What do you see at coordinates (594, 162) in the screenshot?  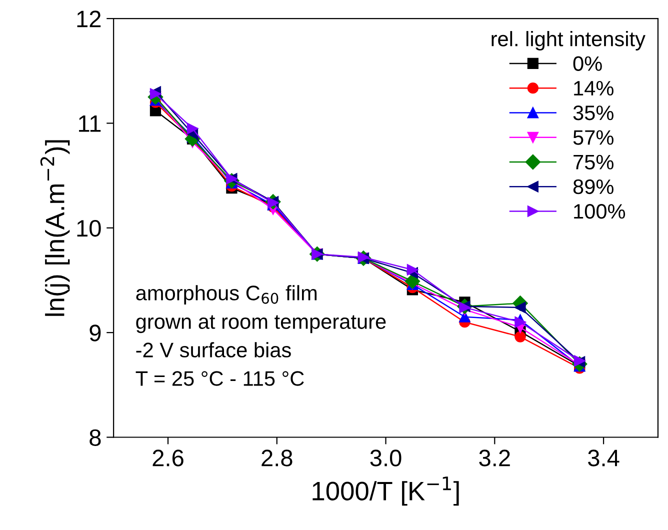 I see `legend-label: 75%` at bounding box center [594, 162].